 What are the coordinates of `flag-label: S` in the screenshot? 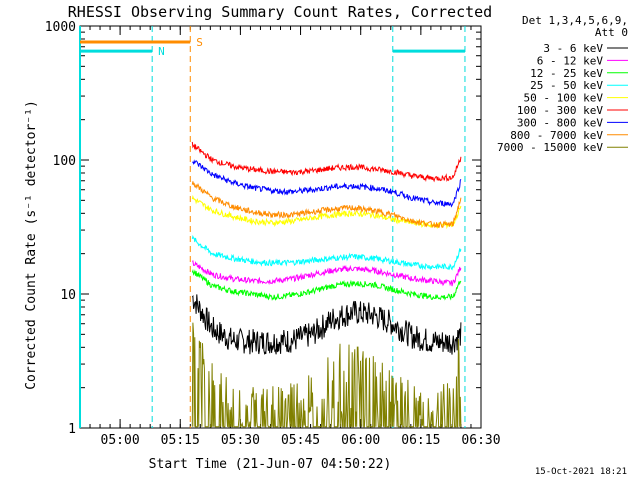 It's located at (199, 42).